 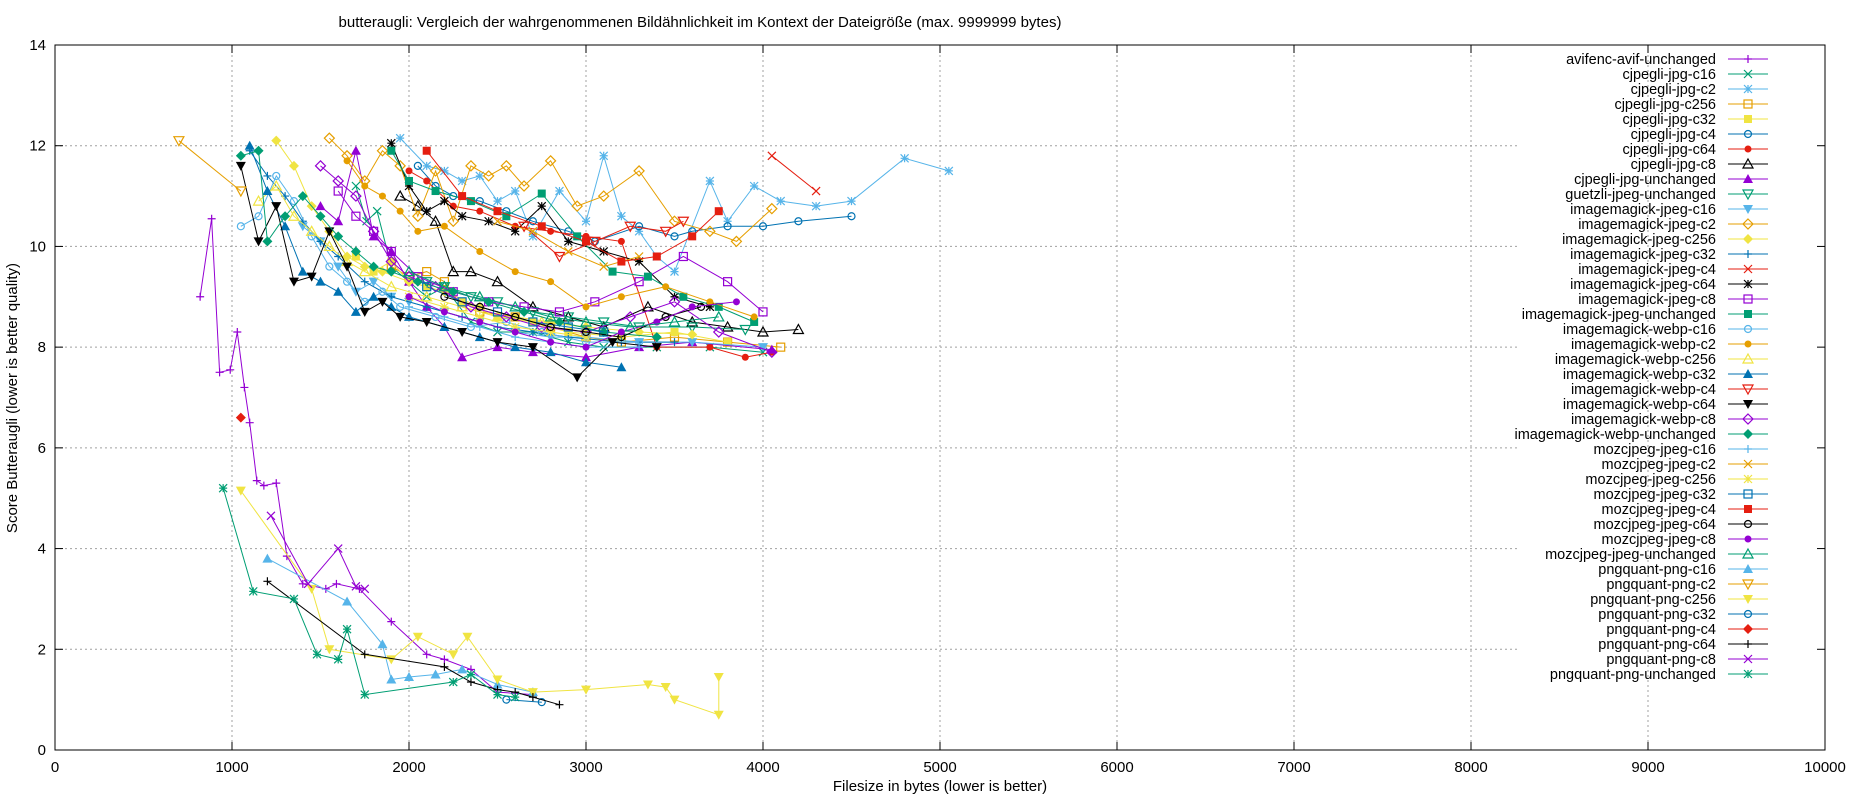 I want to click on legend-label: imagemagick-jpeg-c64, so click(x=1643, y=285).